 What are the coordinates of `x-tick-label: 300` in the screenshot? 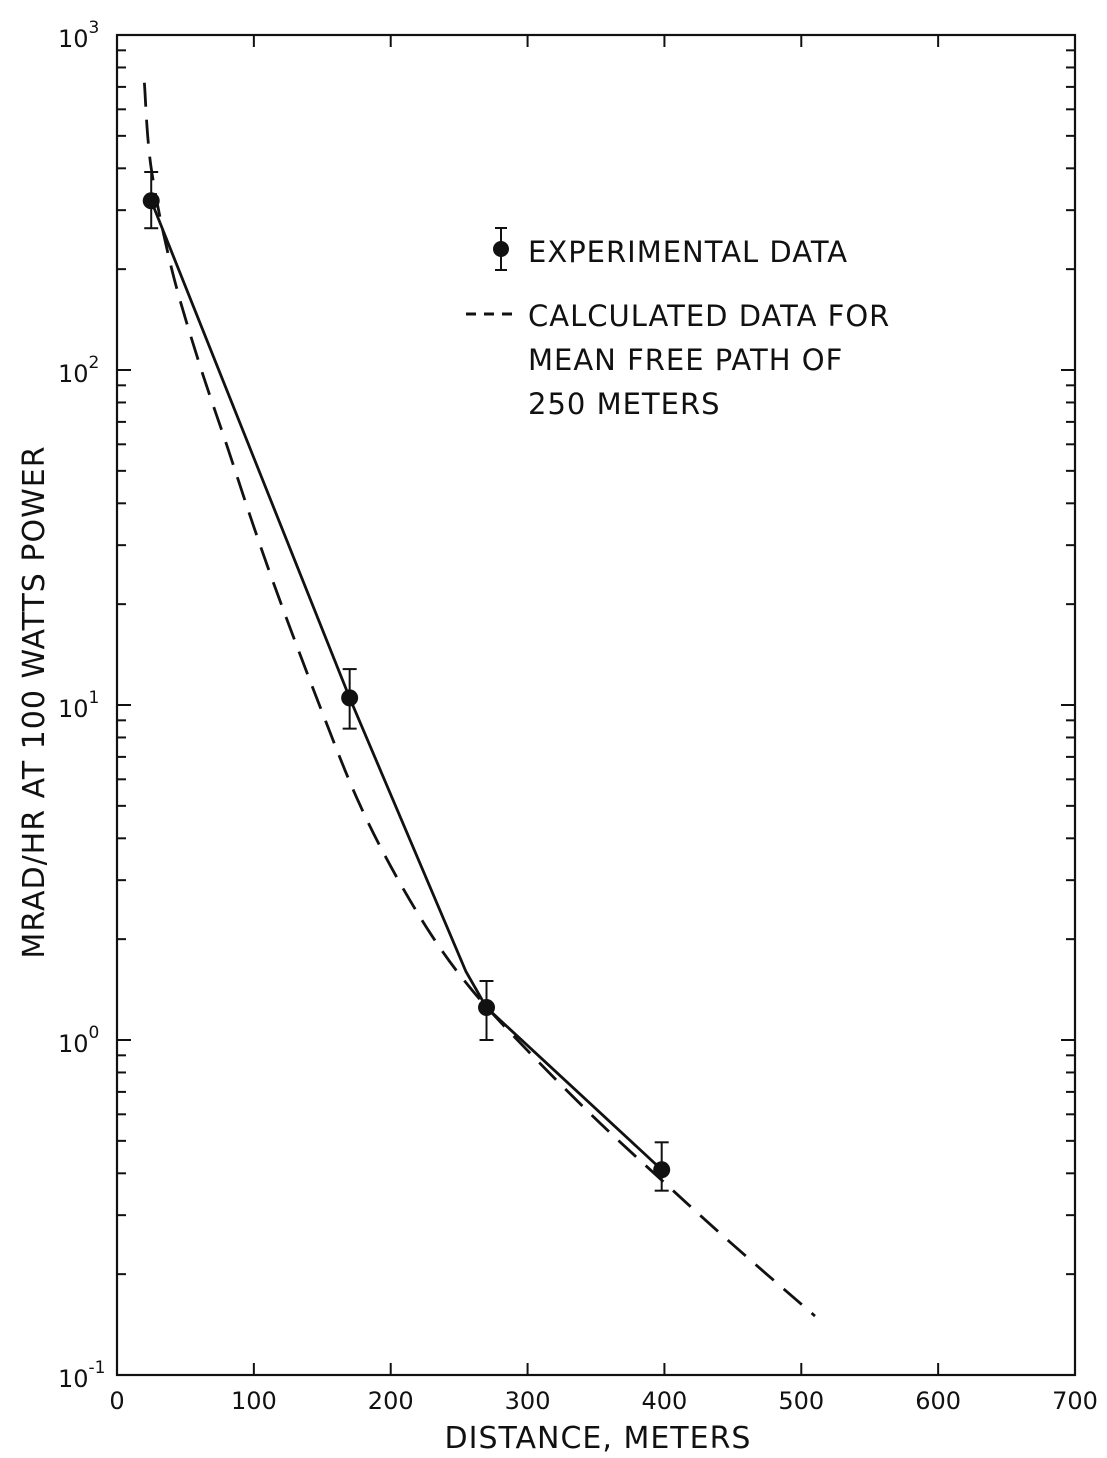 It's located at (528, 1401).